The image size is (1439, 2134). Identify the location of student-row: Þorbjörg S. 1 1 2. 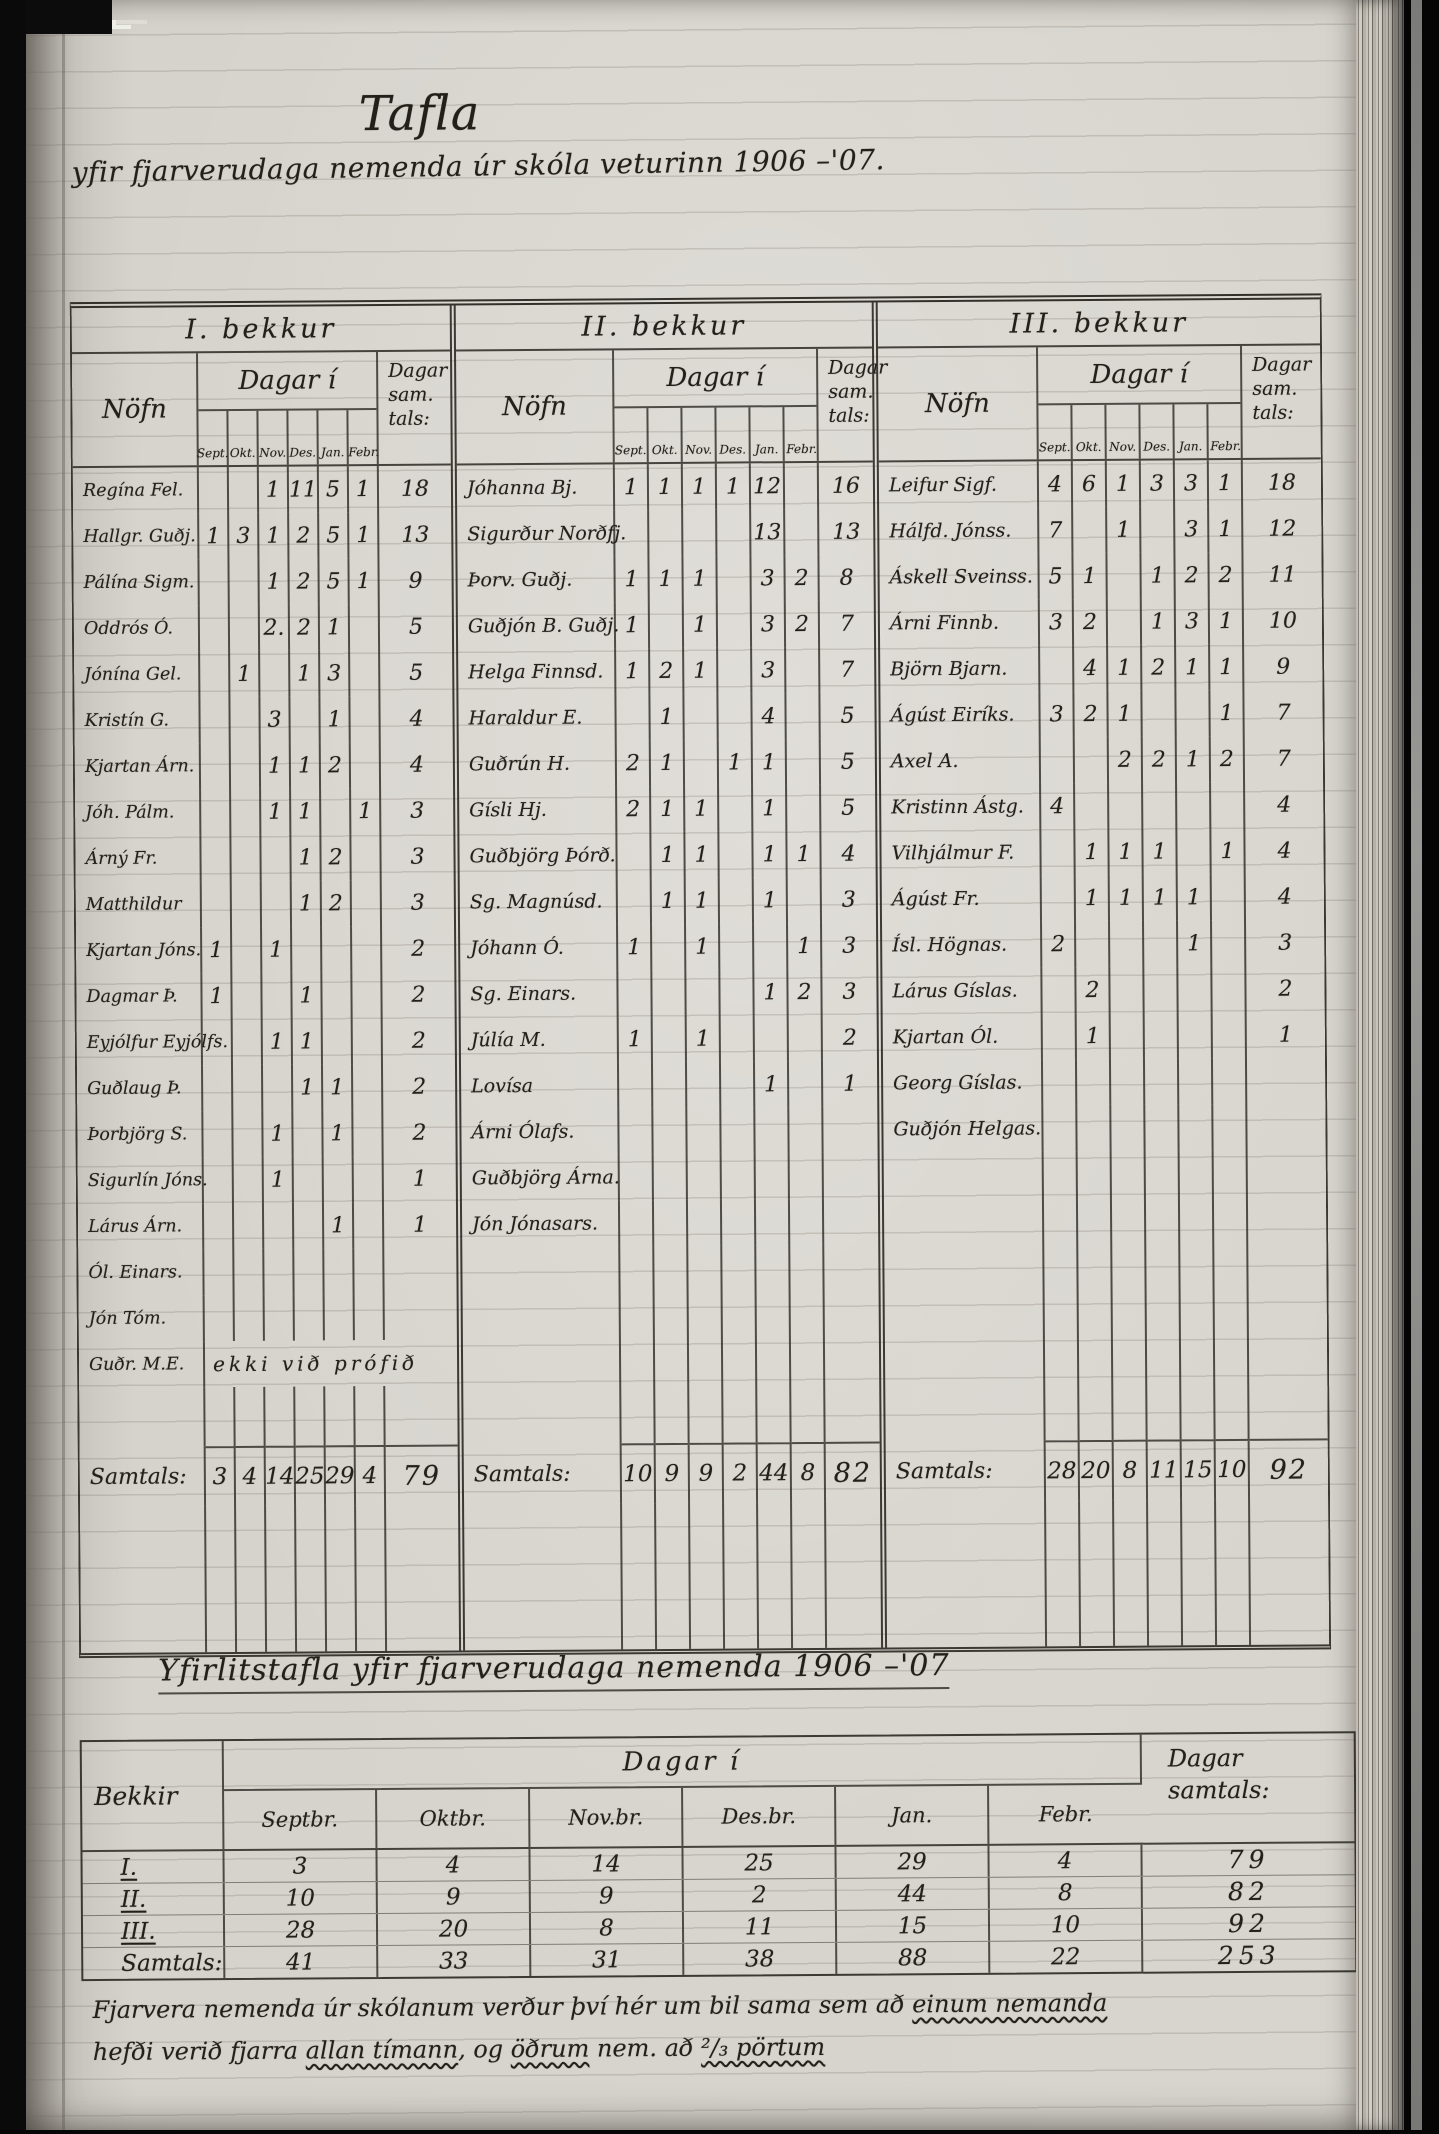
(266, 1134).